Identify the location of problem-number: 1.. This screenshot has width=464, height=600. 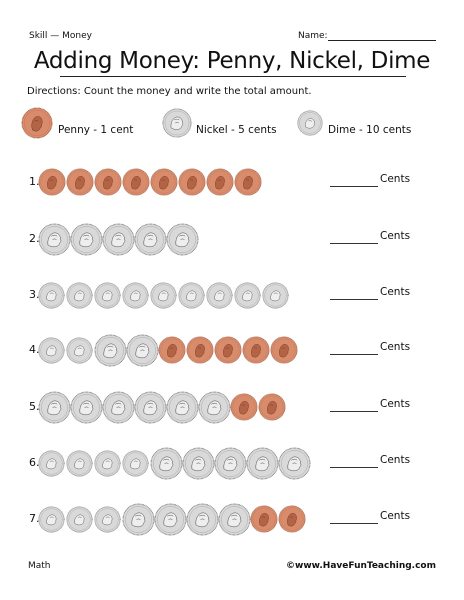
(34, 181).